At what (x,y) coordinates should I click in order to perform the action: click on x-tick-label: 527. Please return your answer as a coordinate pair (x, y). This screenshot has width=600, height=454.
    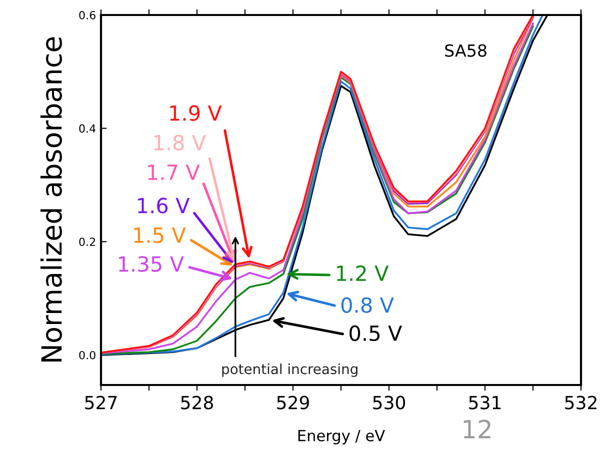
    Looking at the image, I should click on (101, 403).